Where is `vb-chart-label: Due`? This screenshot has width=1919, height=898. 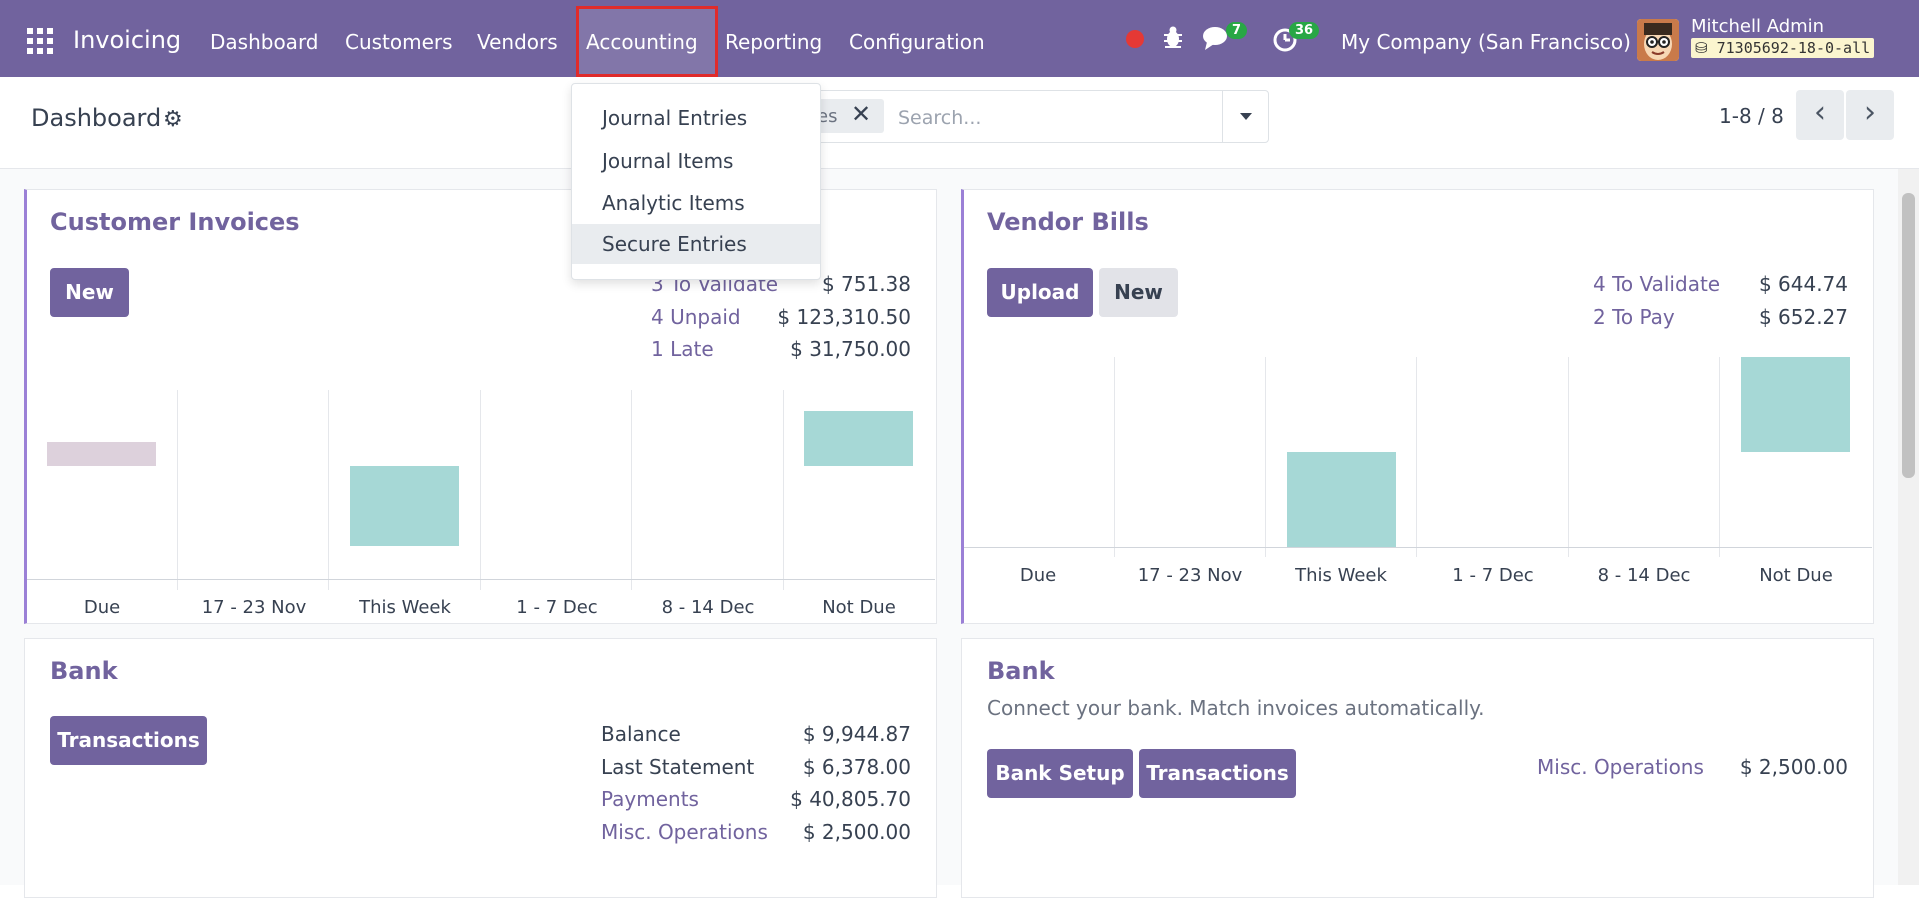
vb-chart-label: Due is located at coordinates (1038, 575).